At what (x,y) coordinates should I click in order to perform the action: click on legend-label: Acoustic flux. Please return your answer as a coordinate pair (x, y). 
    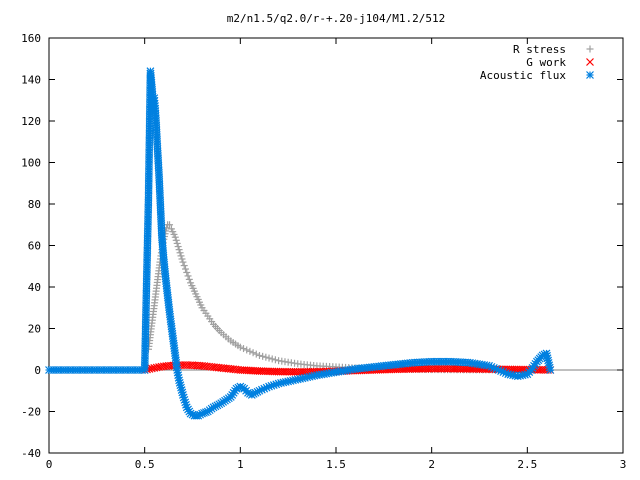
    Looking at the image, I should click on (523, 75).